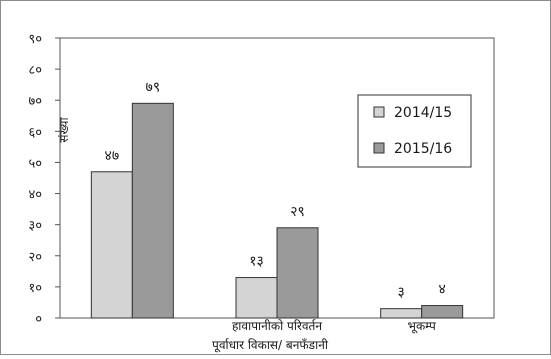  Describe the element at coordinates (35, 195) in the screenshot. I see `y-tick-label: ४०` at that location.